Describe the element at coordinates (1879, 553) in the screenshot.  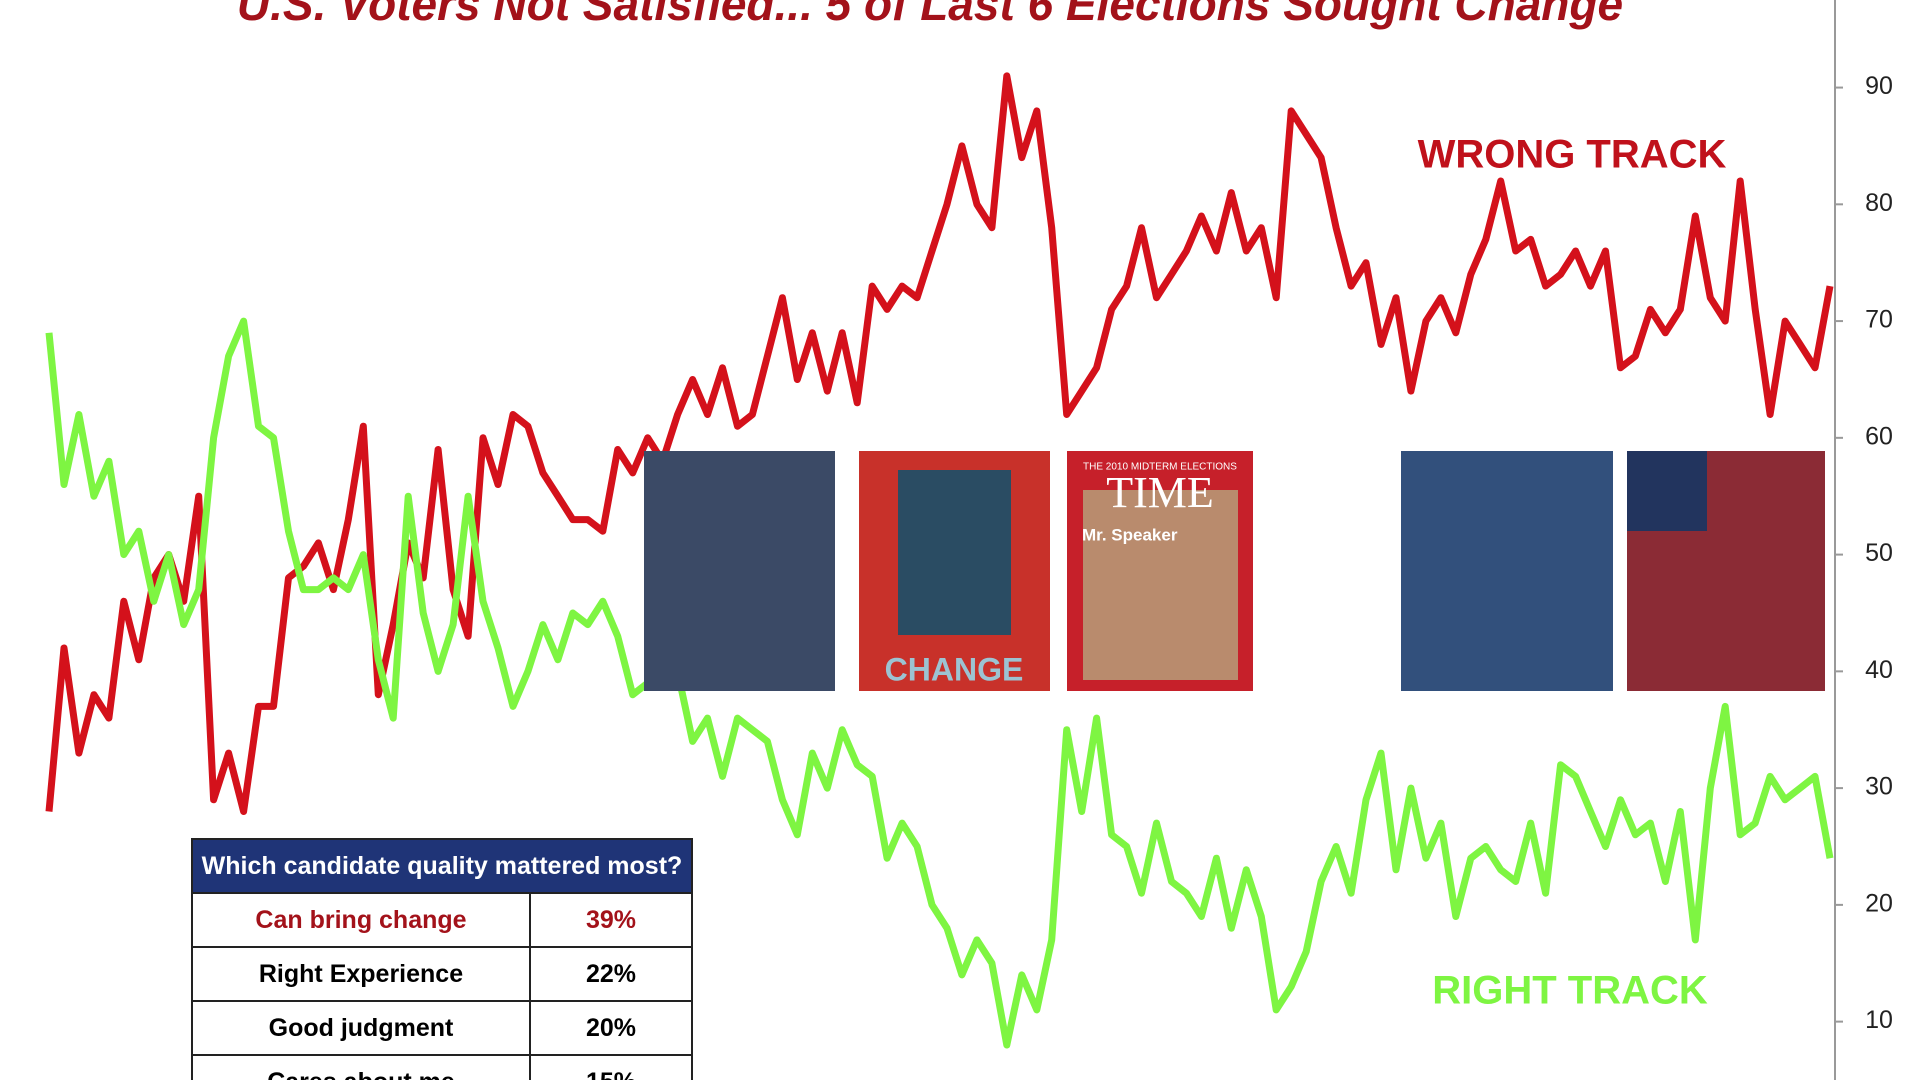
I see `y-tick-label: 50` at that location.